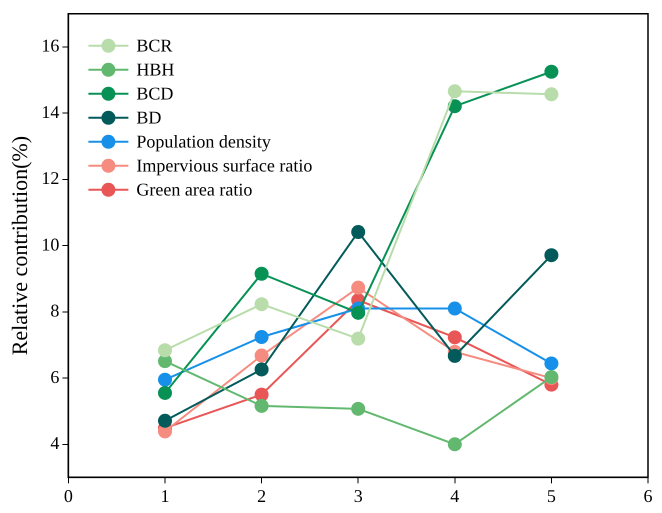  Describe the element at coordinates (154, 46) in the screenshot. I see `legend-label: BCR` at that location.